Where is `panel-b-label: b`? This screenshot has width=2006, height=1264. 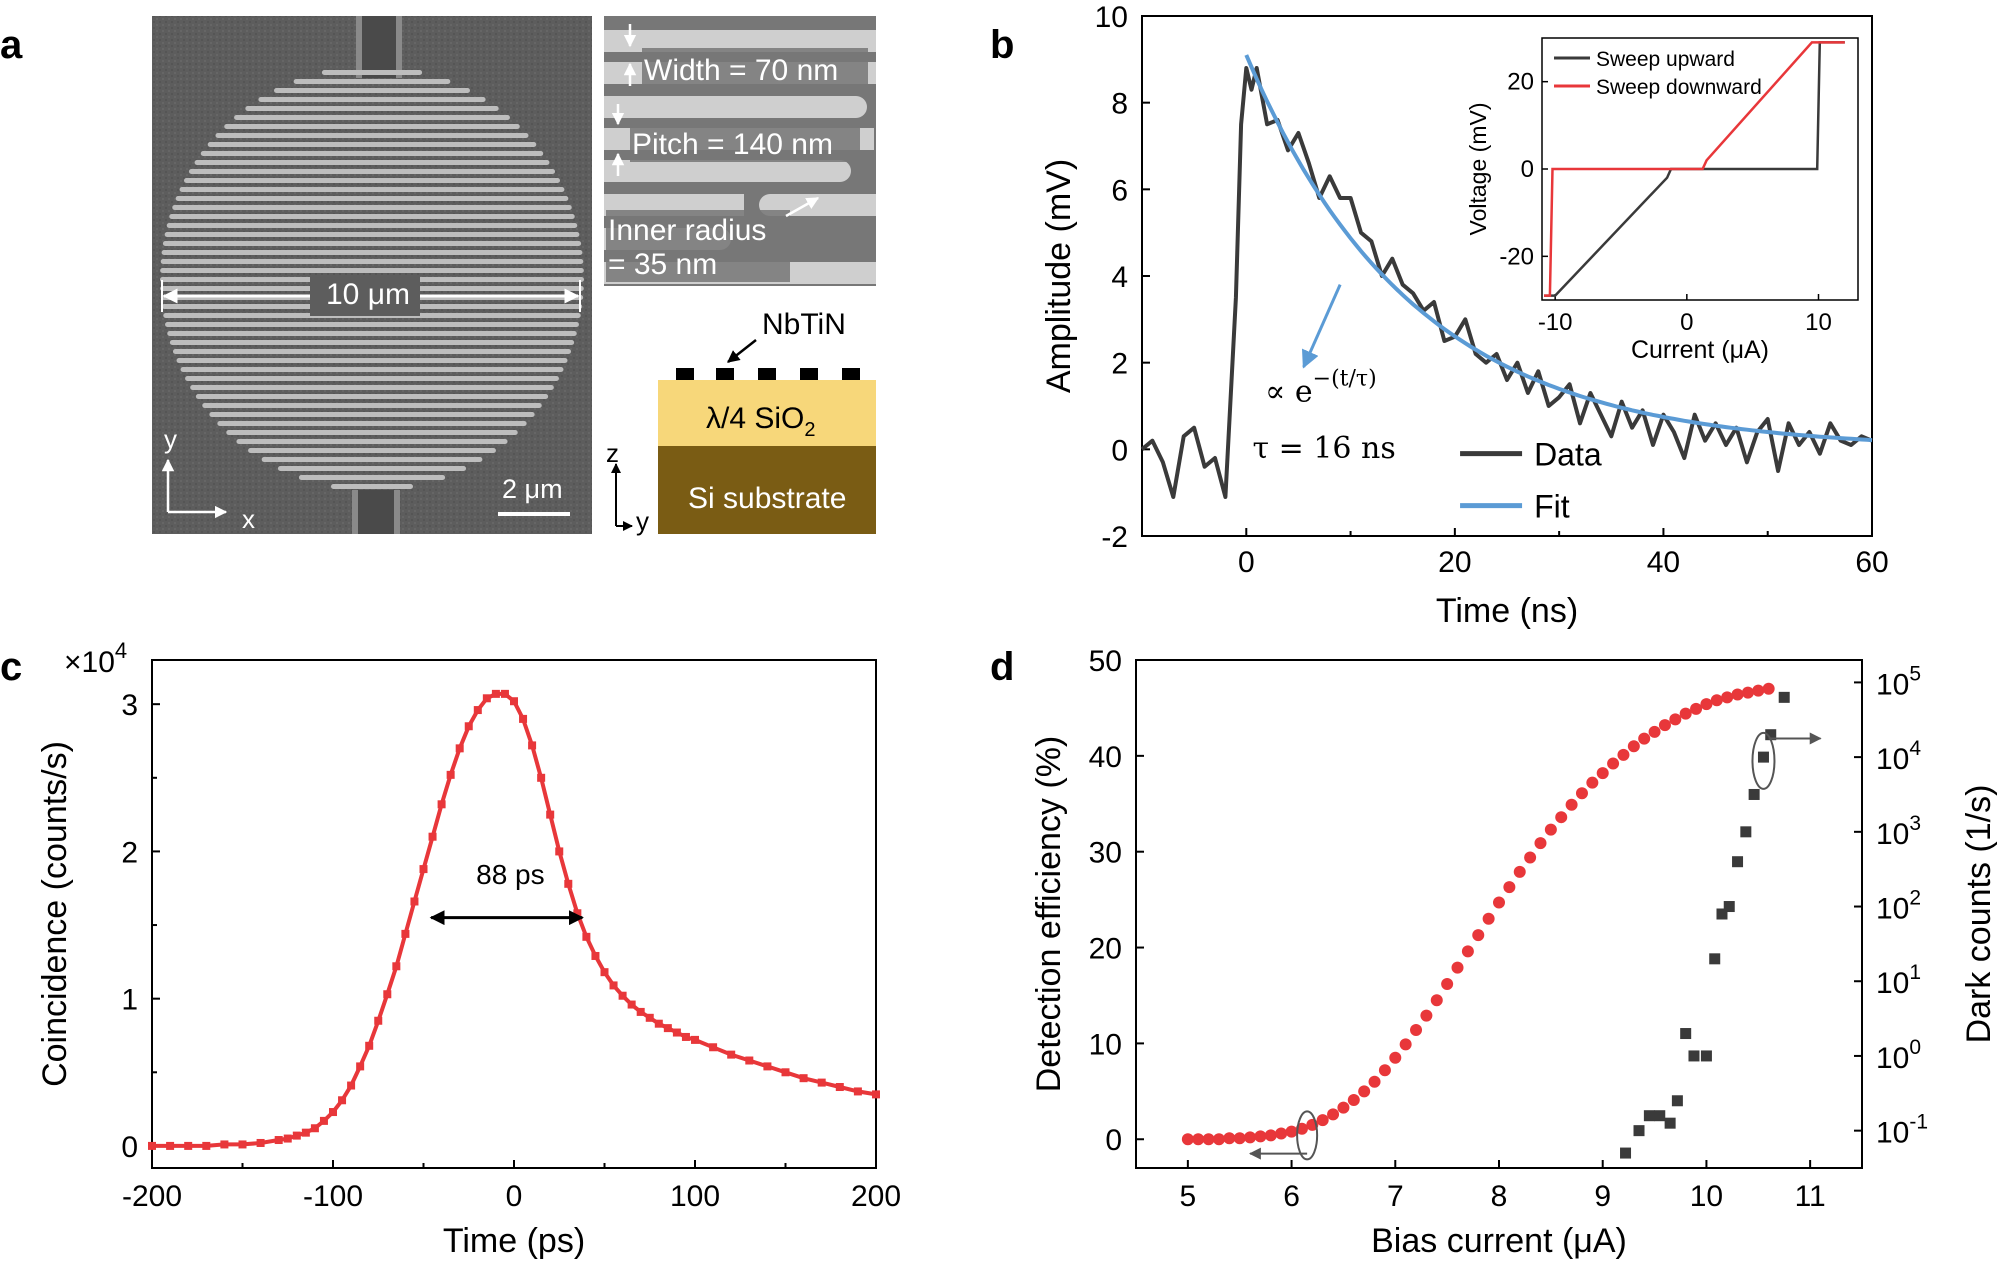 panel-b-label: b is located at coordinates (1002, 45).